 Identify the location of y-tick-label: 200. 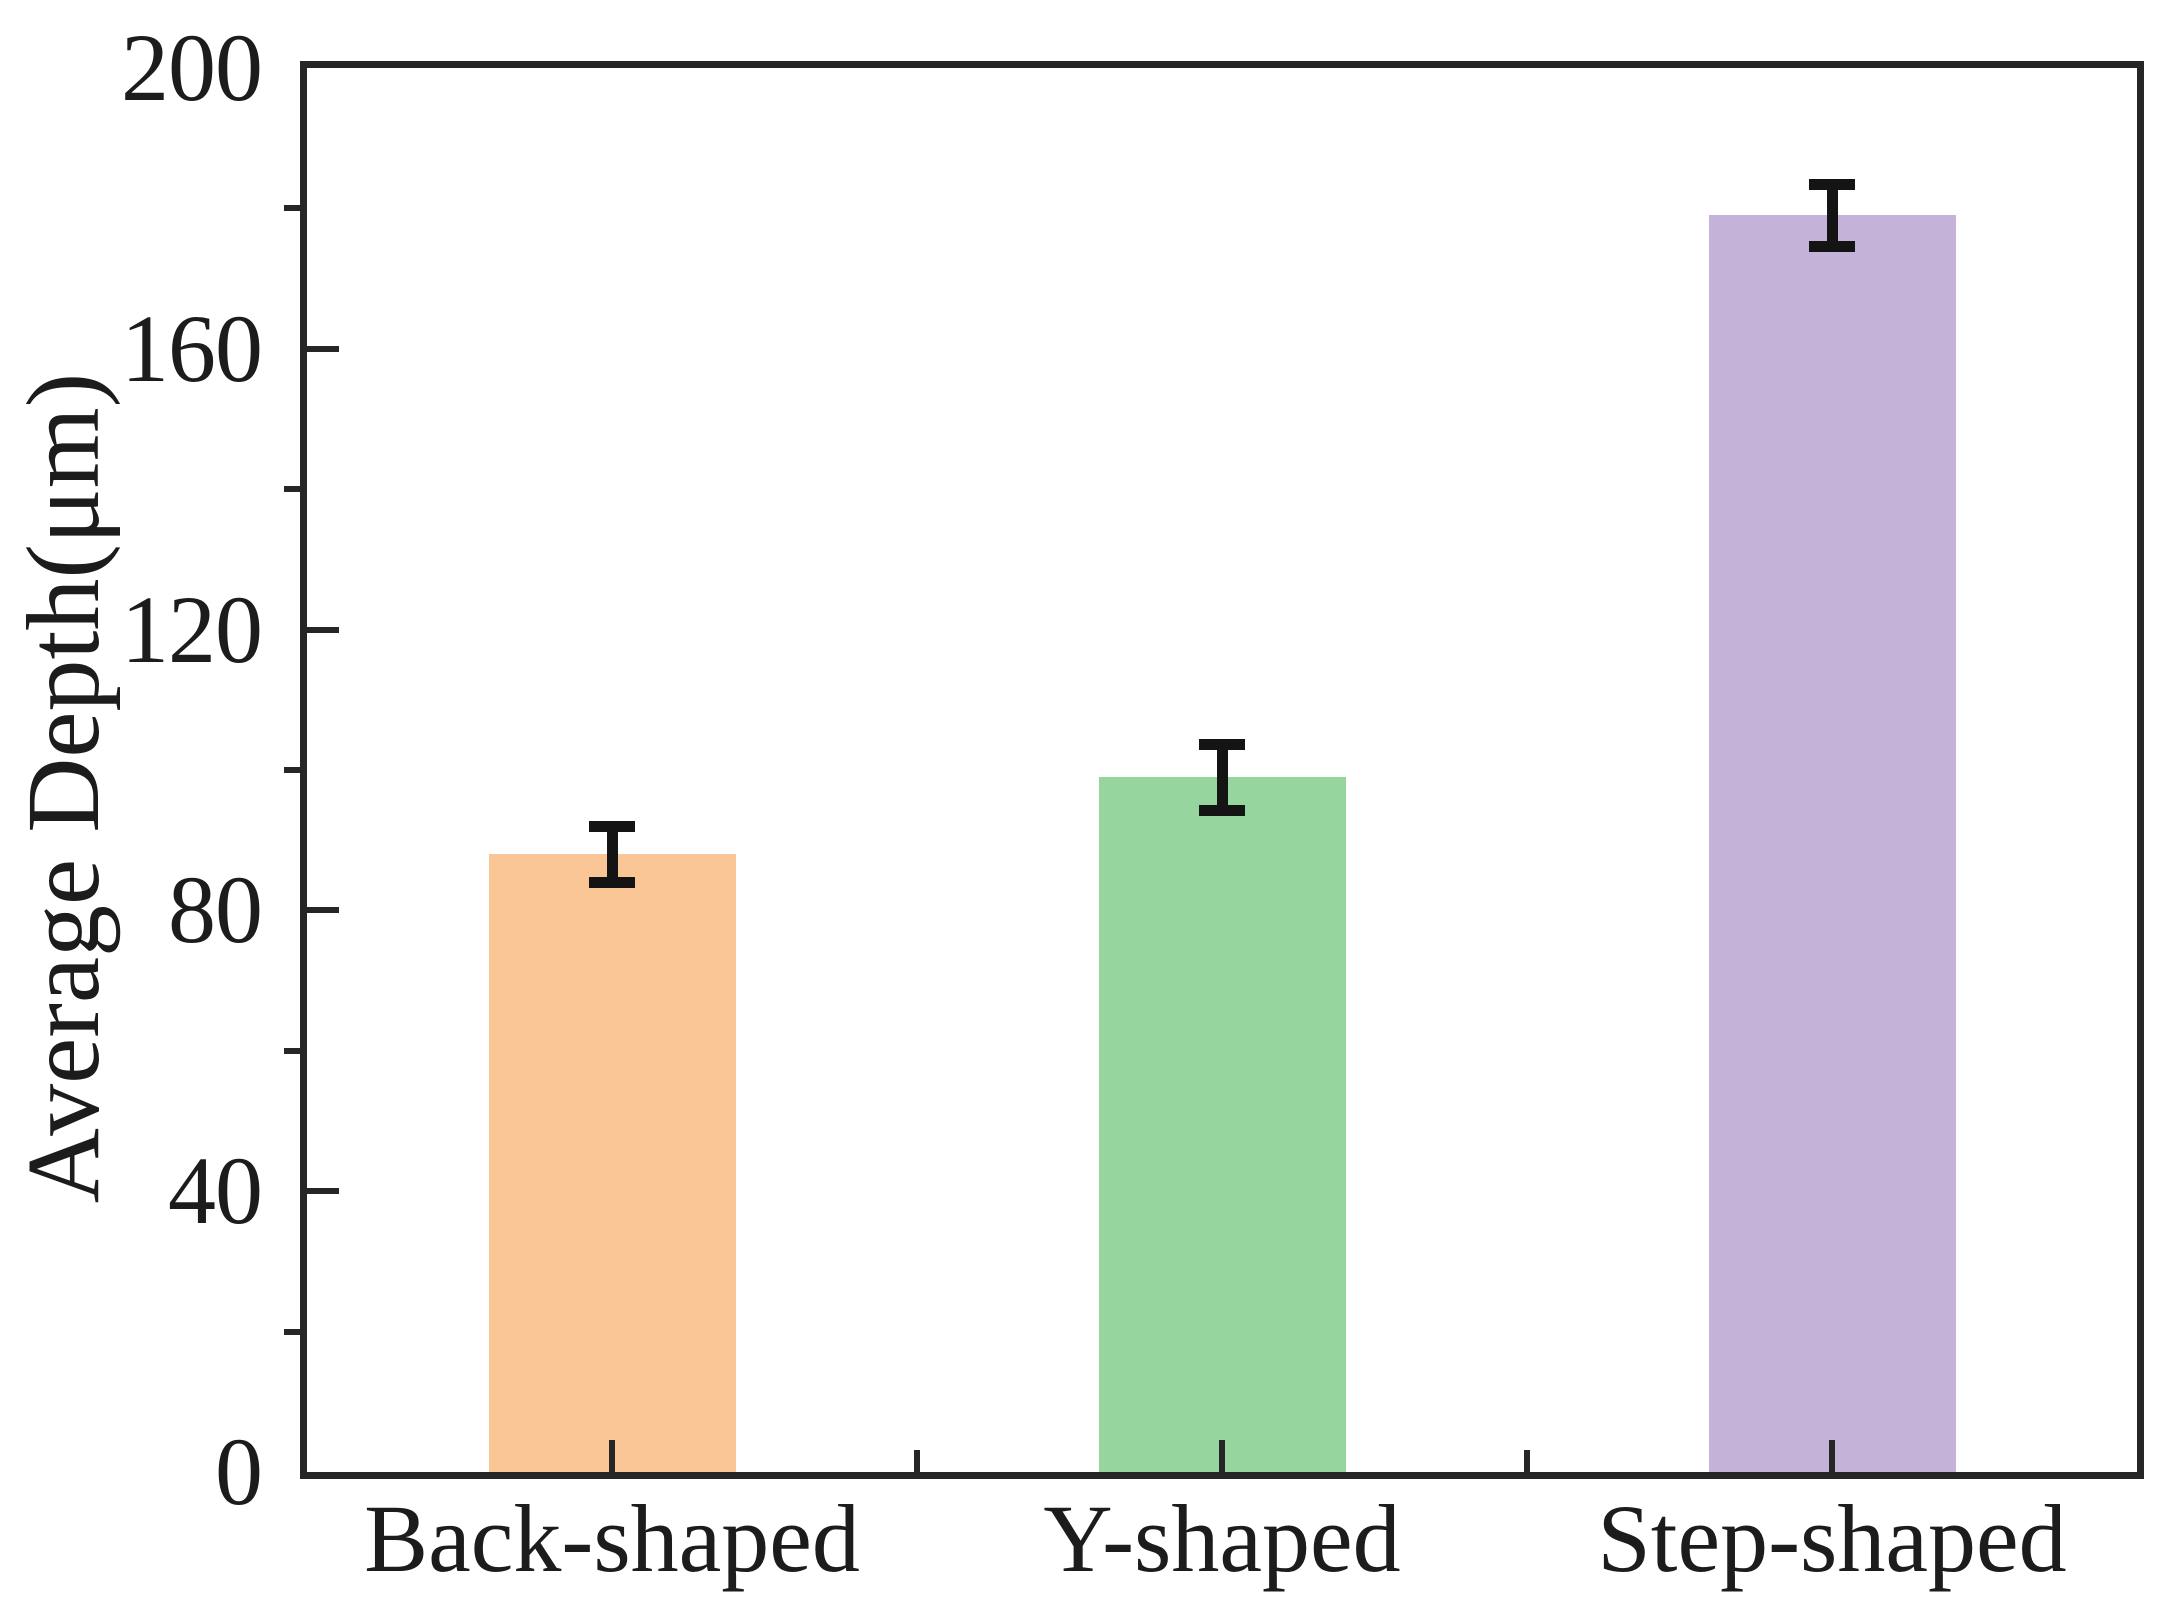
(192, 67).